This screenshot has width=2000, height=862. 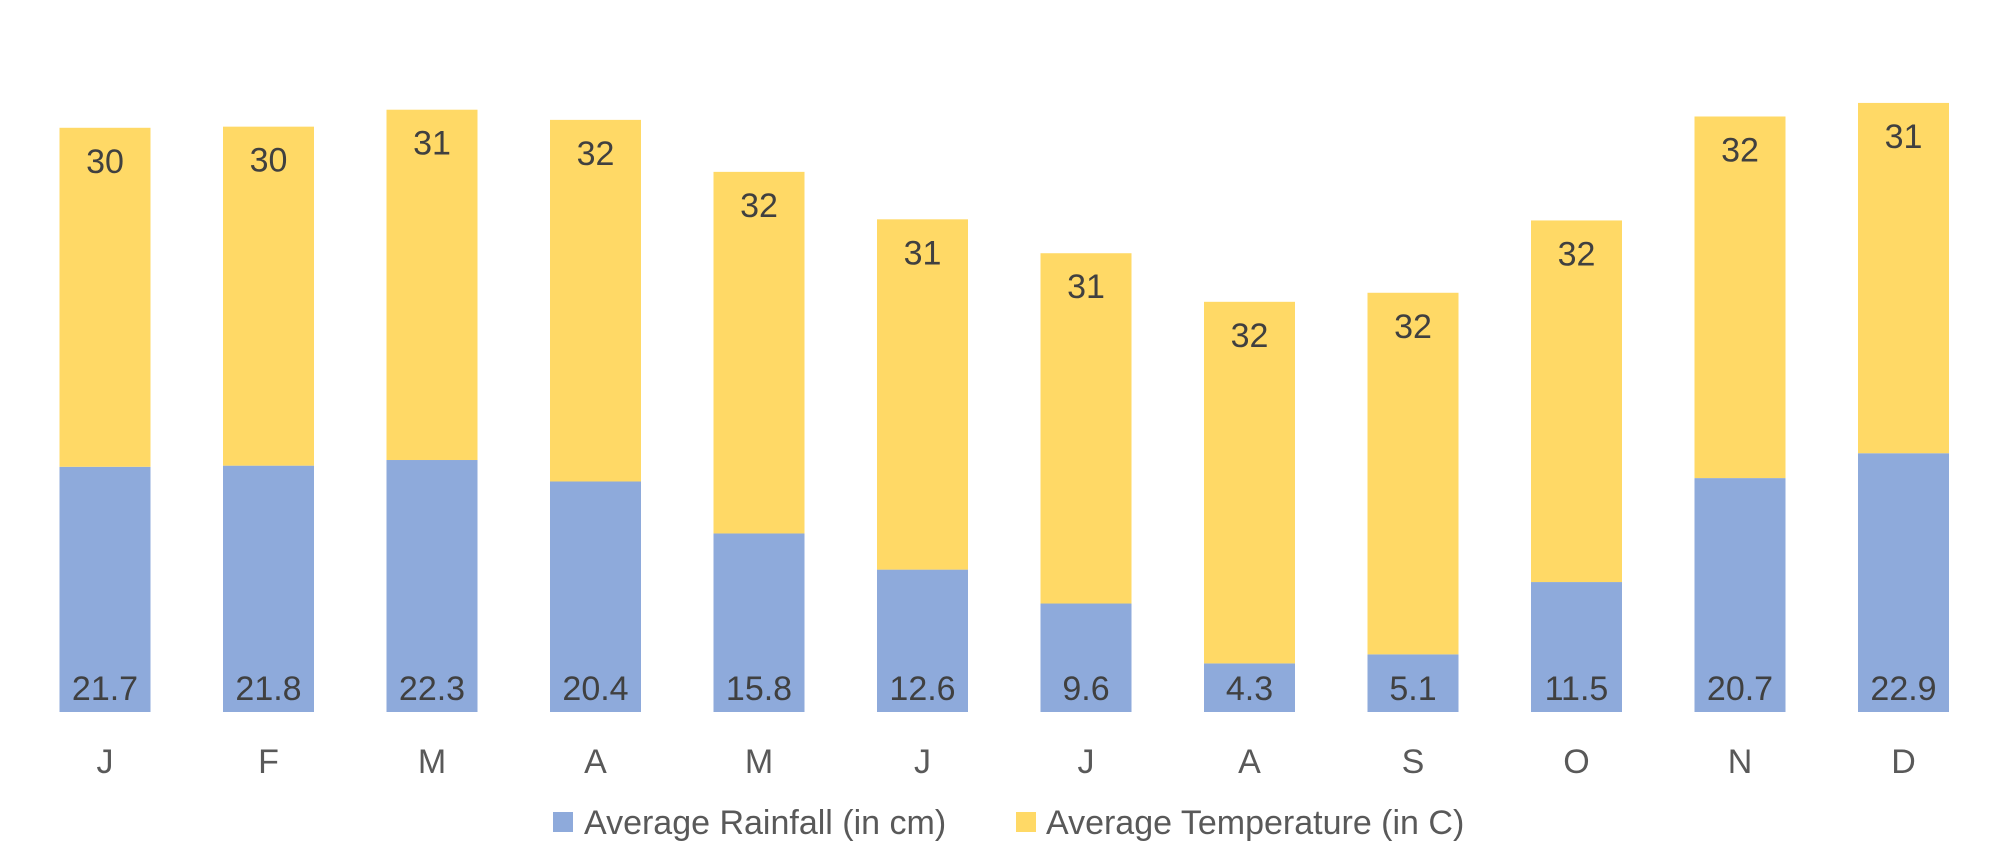 I want to click on data-label-rainfall-6: 12.6, so click(x=922, y=689).